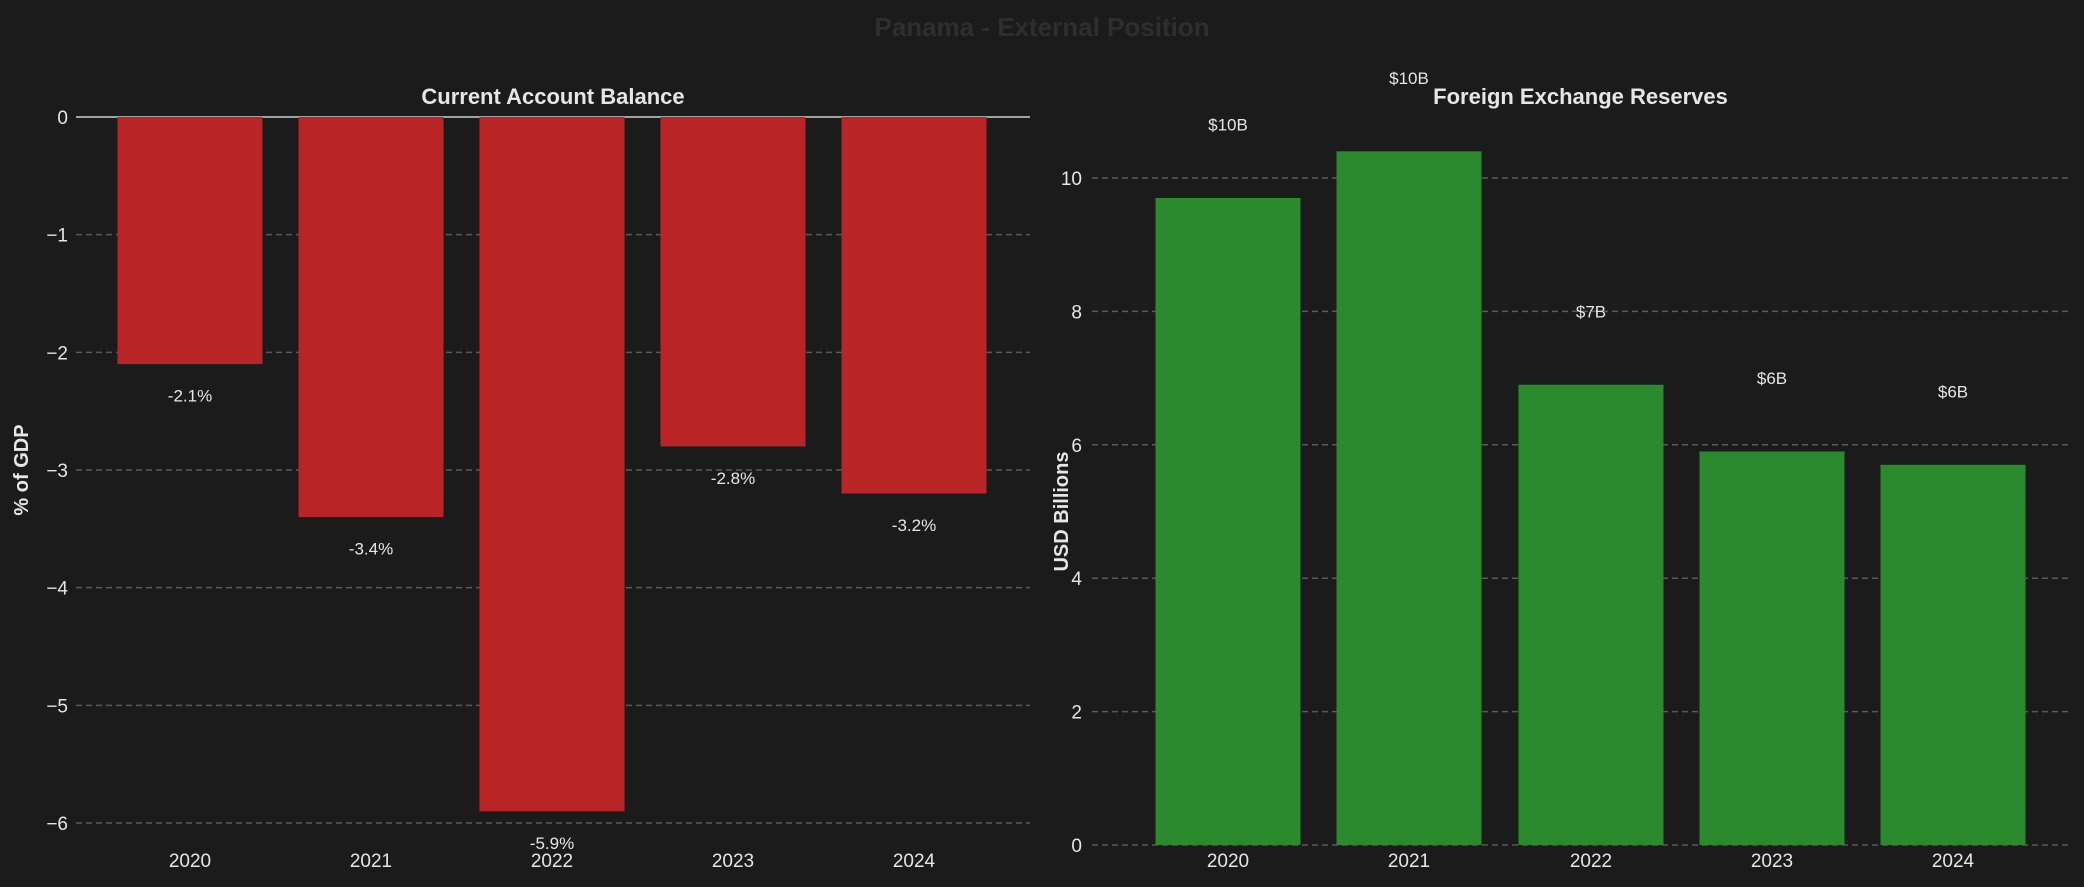  I want to click on figure-suptitle: Panama - External Position, so click(1041, 27).